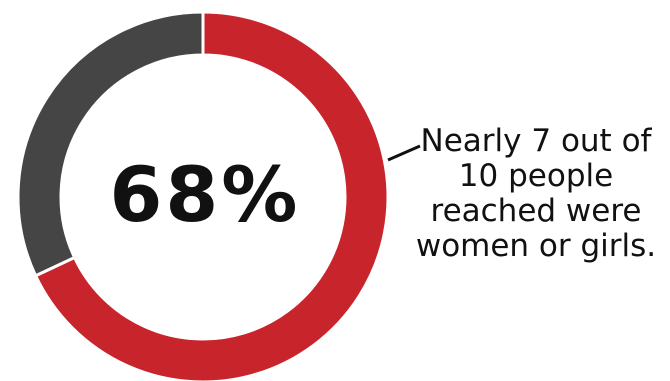 The width and height of the screenshot is (670, 381). I want to click on callout-leader-line, so click(404, 153).